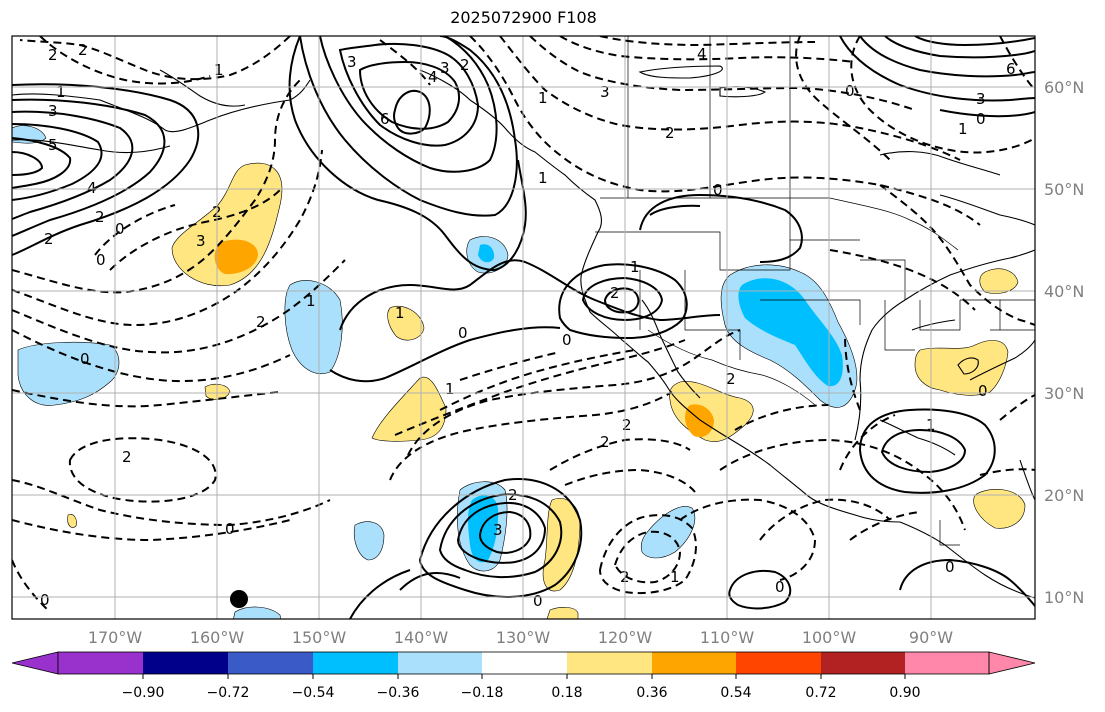 This screenshot has height=712, width=1105. I want to click on lon-tick-label: 90°W, so click(931, 637).